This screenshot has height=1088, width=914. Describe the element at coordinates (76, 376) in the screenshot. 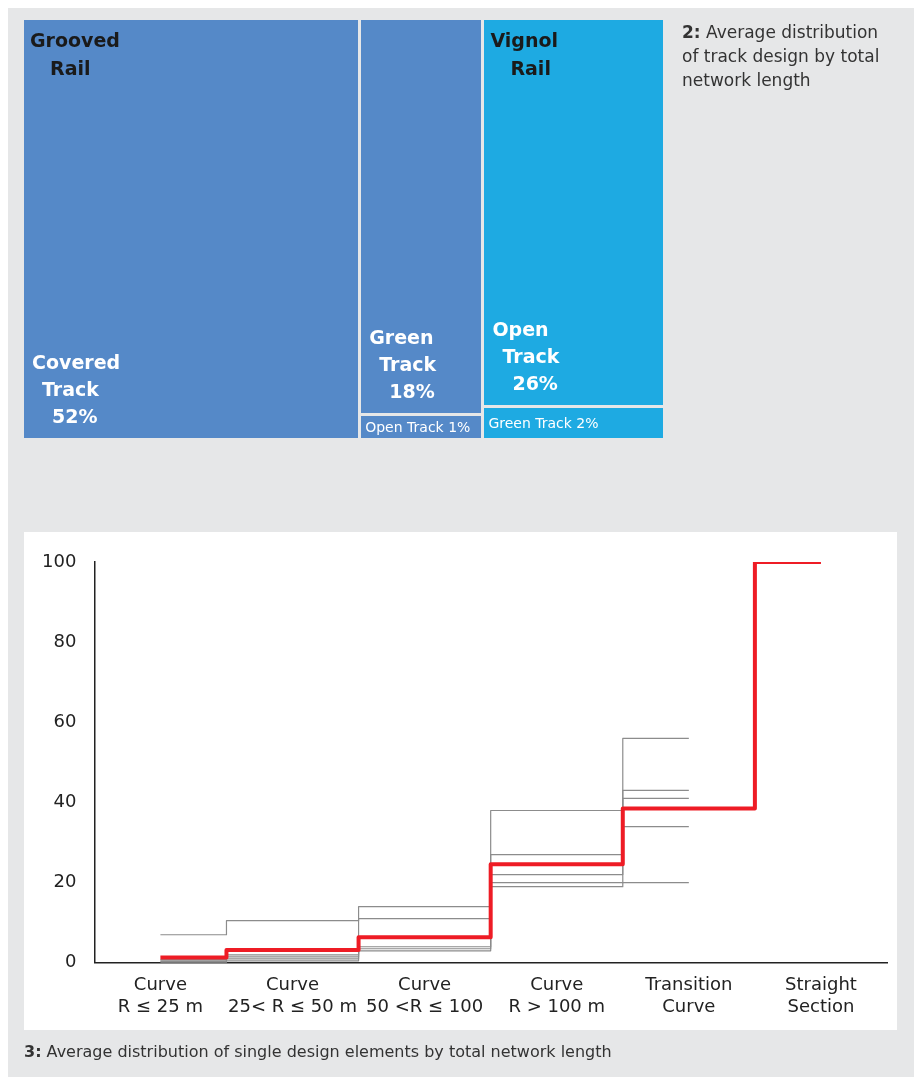

I see `category-label: Covered Track` at that location.